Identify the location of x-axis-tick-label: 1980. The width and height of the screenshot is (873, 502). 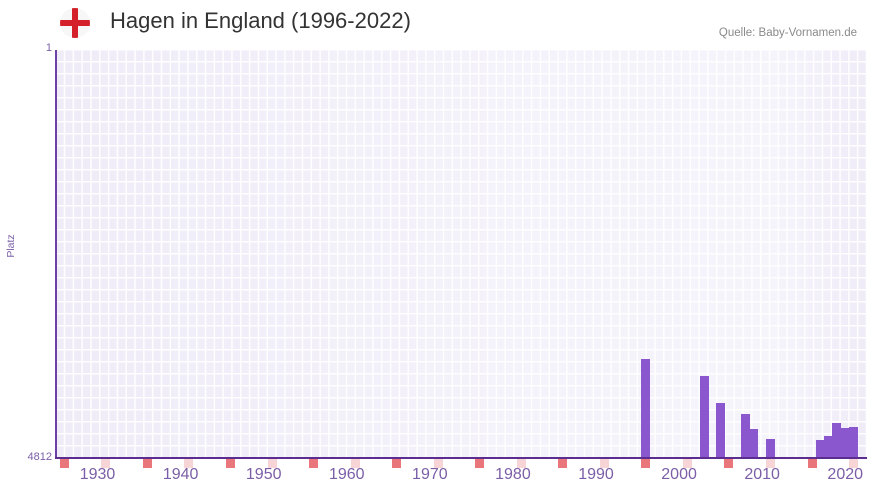
(513, 474).